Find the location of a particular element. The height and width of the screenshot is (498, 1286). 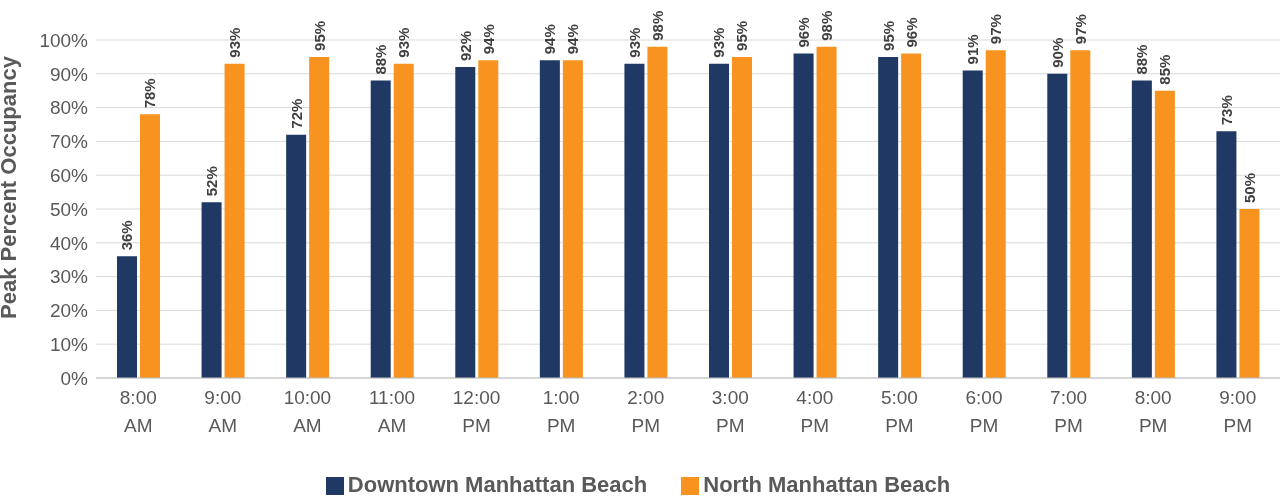

data-label: 78% is located at coordinates (150, 93).